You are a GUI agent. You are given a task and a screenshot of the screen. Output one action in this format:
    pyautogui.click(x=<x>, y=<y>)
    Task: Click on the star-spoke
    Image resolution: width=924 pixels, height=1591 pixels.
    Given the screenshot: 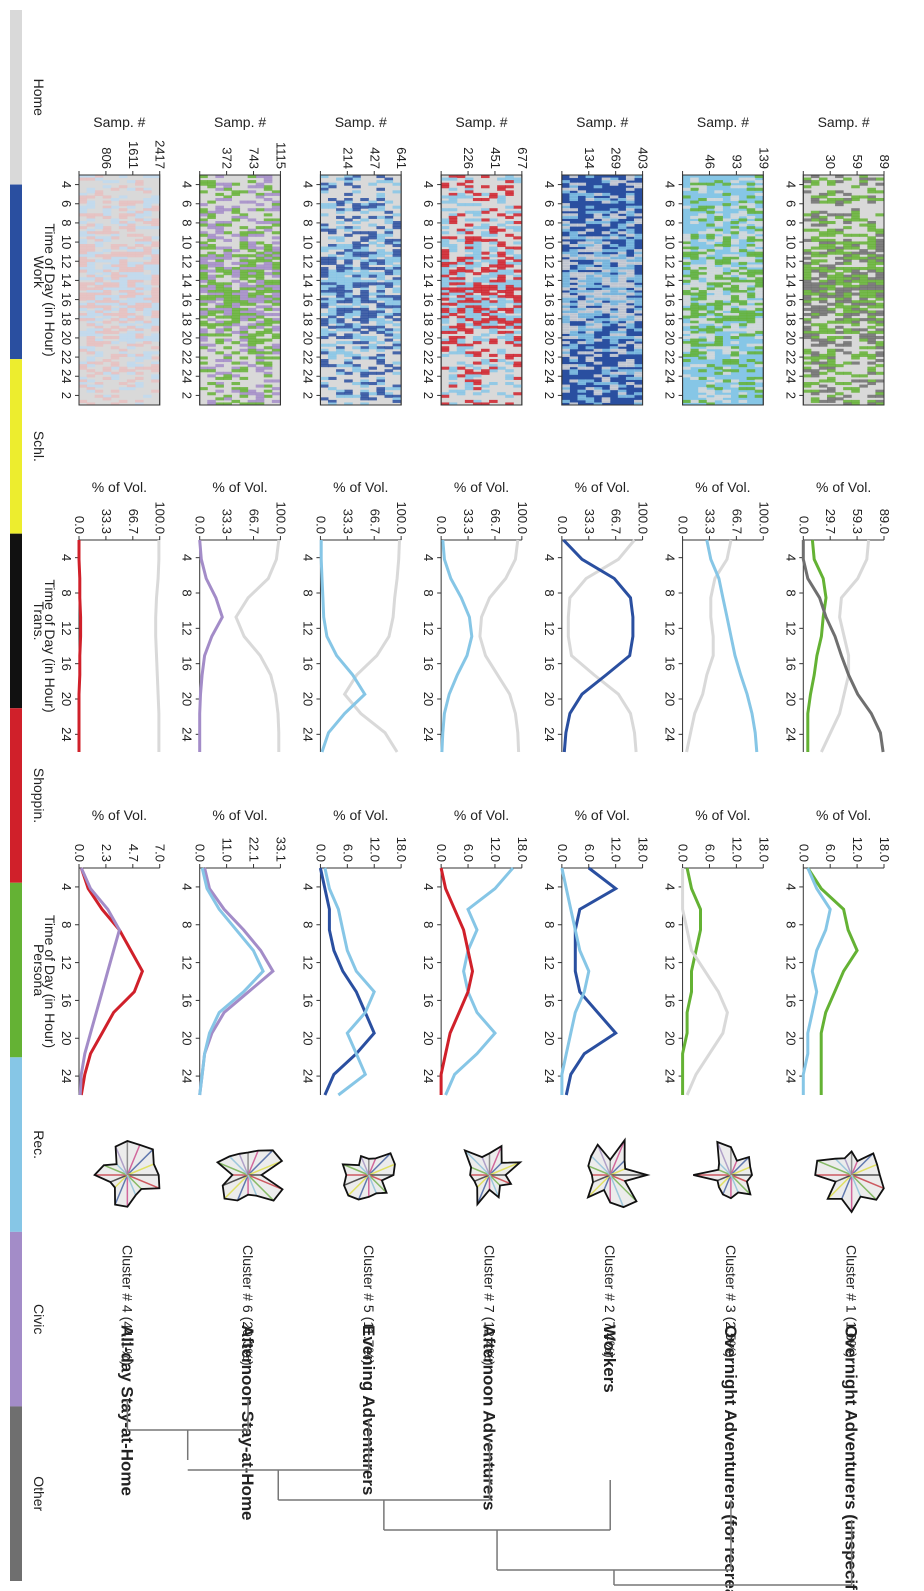 What is the action you would take?
    pyautogui.click(x=483, y=1189)
    